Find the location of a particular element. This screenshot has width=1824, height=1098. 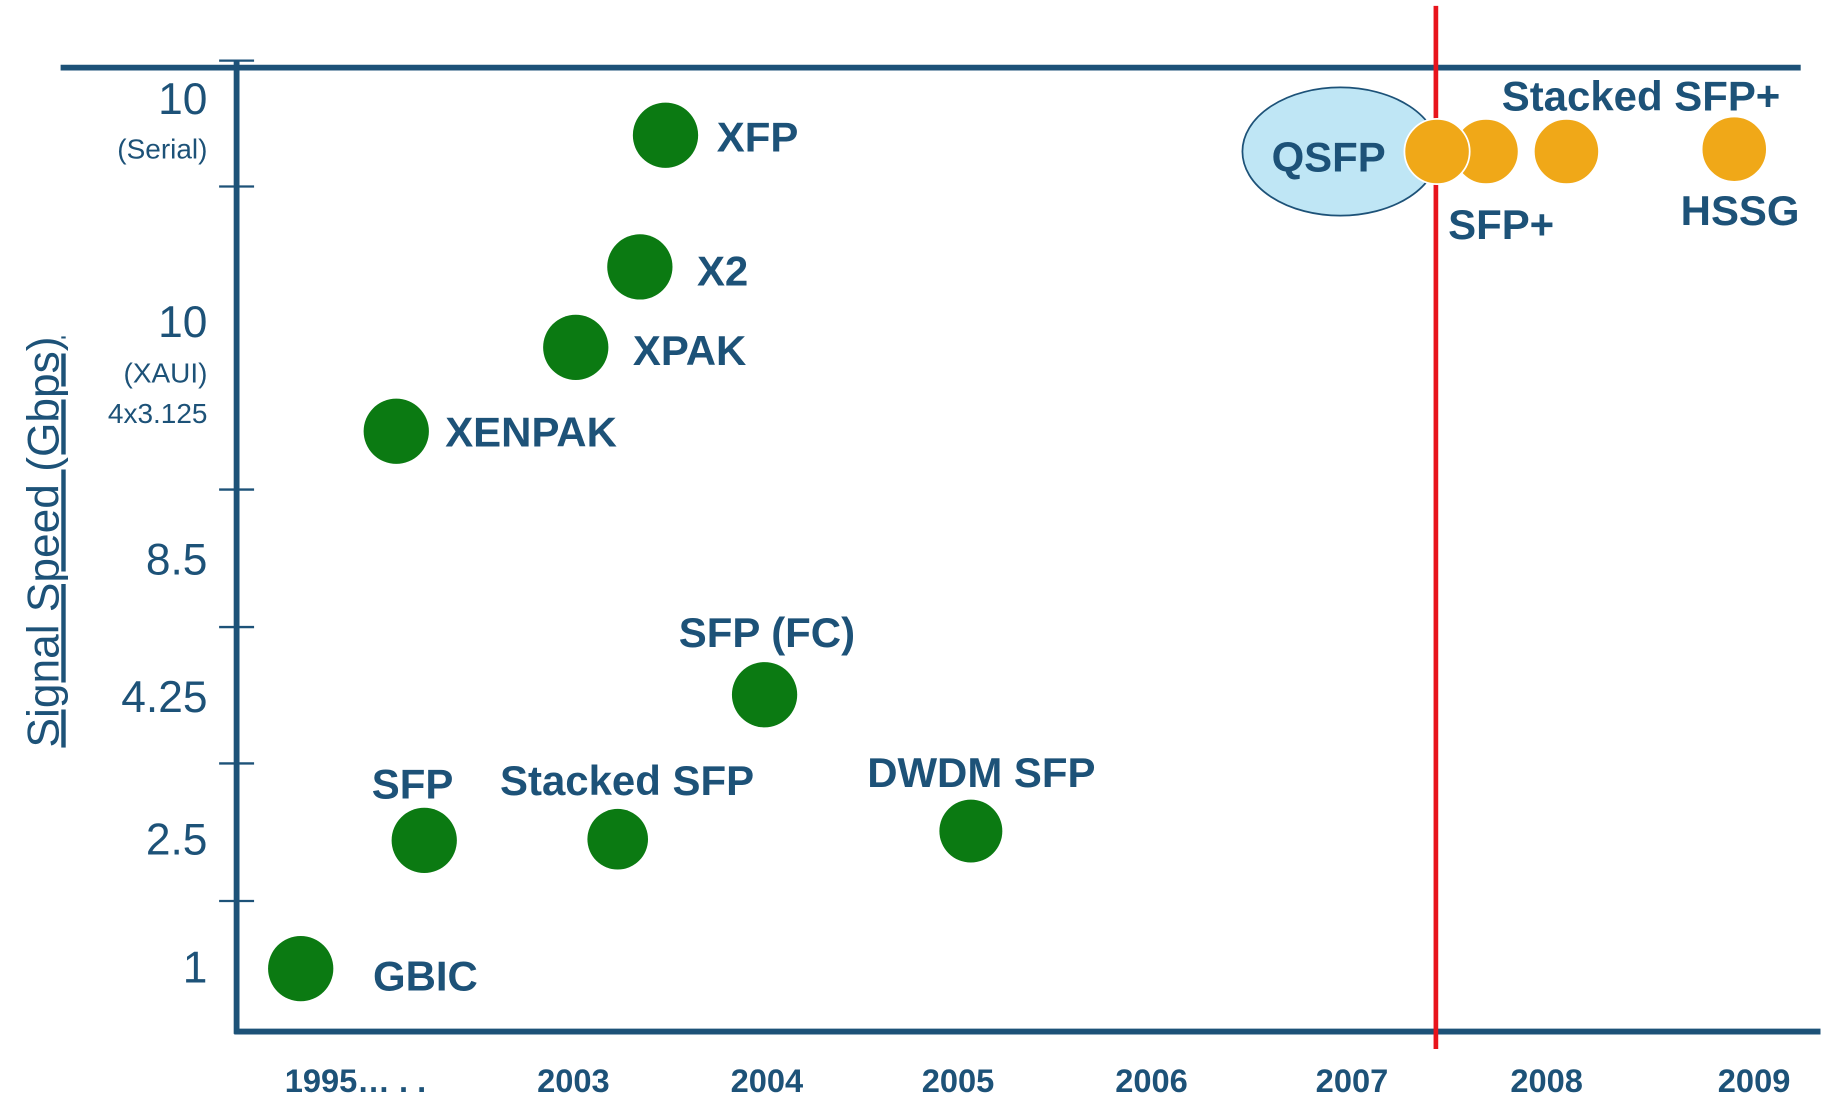

y-label: 4x3.125 is located at coordinates (158, 413).